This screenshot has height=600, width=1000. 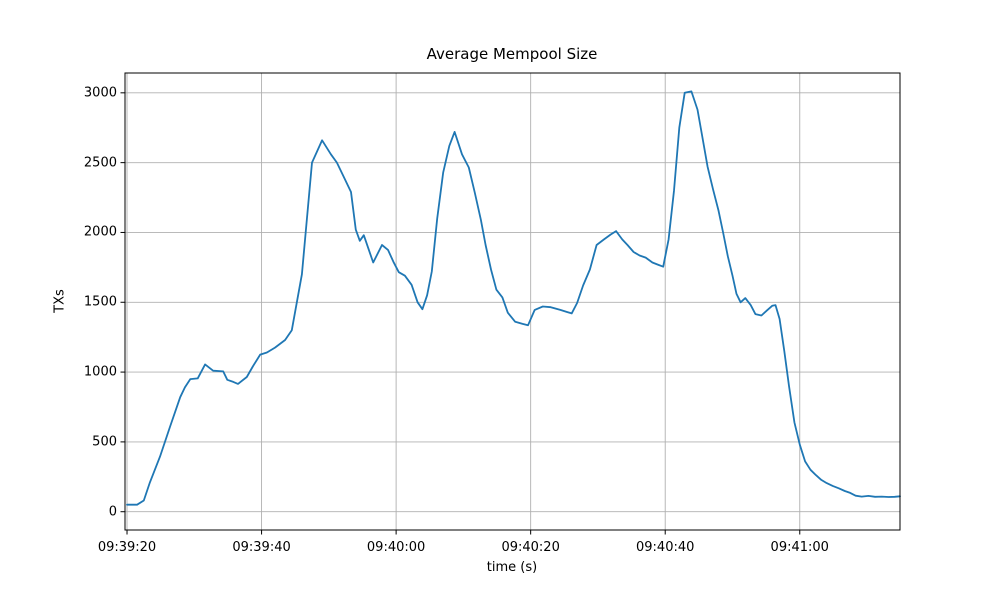 I want to click on y-tick-label: 2500, so click(x=100, y=163).